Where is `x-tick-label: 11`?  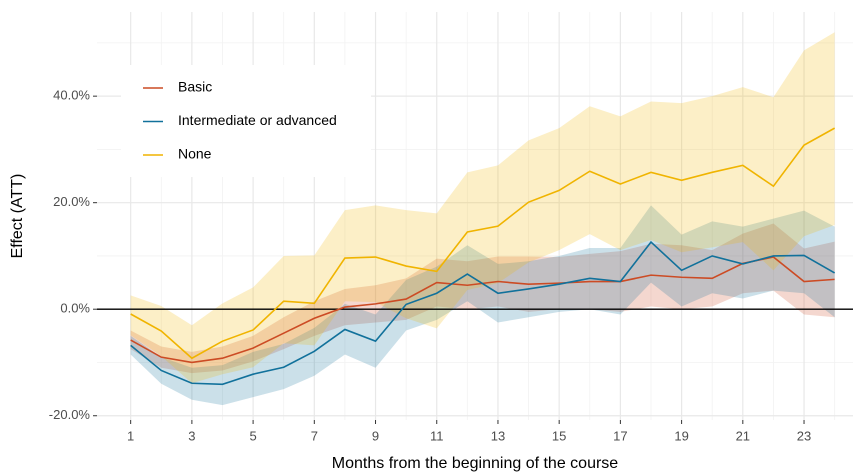
x-tick-label: 11 is located at coordinates (437, 435).